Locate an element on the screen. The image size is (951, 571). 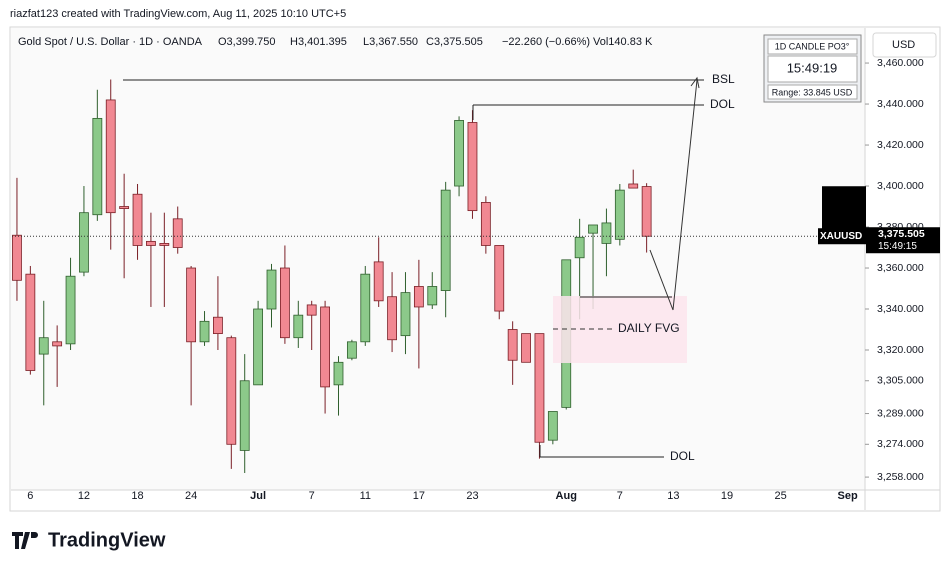
legend-item: O3,399.750 is located at coordinates (247, 42).